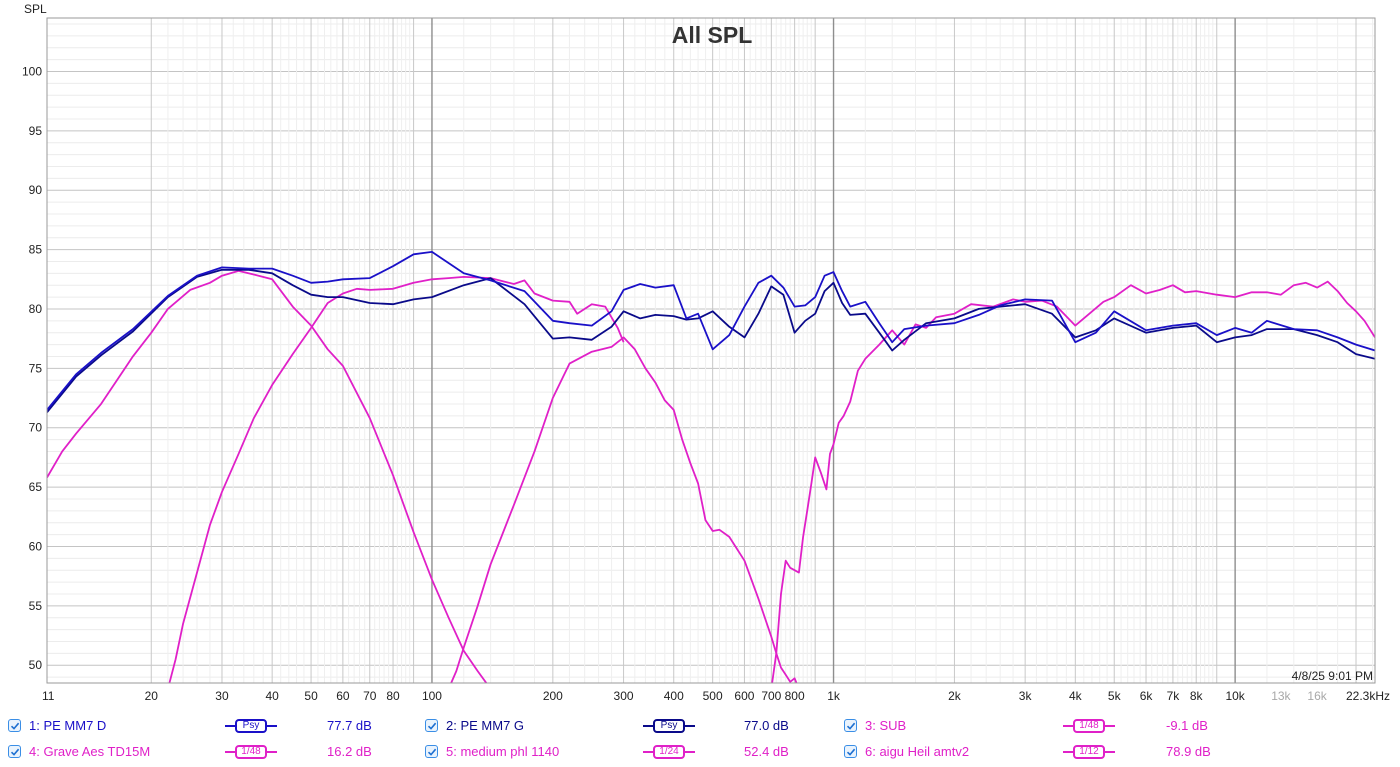  Describe the element at coordinates (834, 696) in the screenshot. I see `x-tick-label: 1k` at that location.